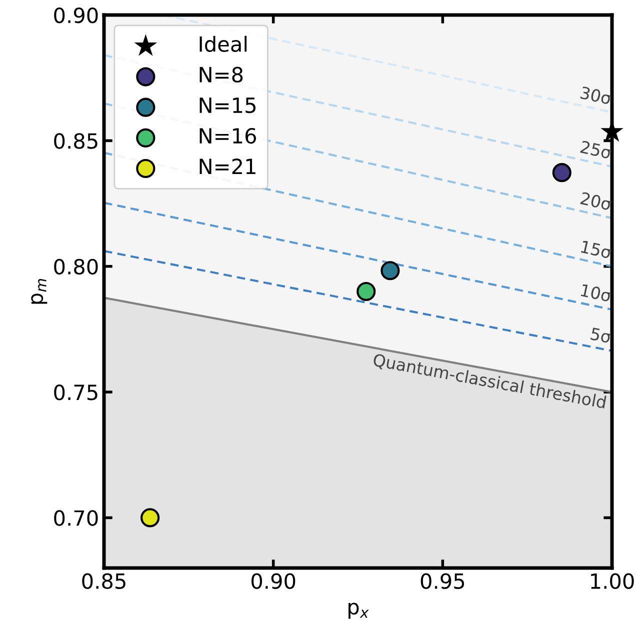  What do you see at coordinates (76, 141) in the screenshot?
I see `y-tick-label: 0.85` at bounding box center [76, 141].